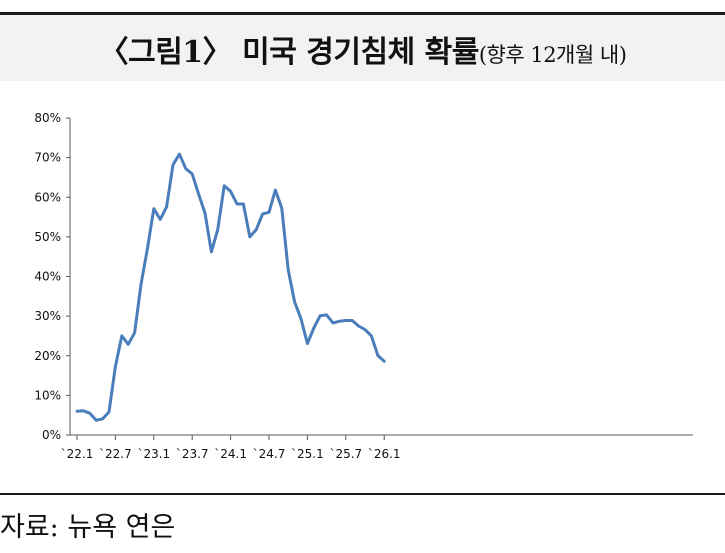 This screenshot has width=725, height=553. I want to click on source-note: 자료: 뉴욕 연은, so click(88, 527).